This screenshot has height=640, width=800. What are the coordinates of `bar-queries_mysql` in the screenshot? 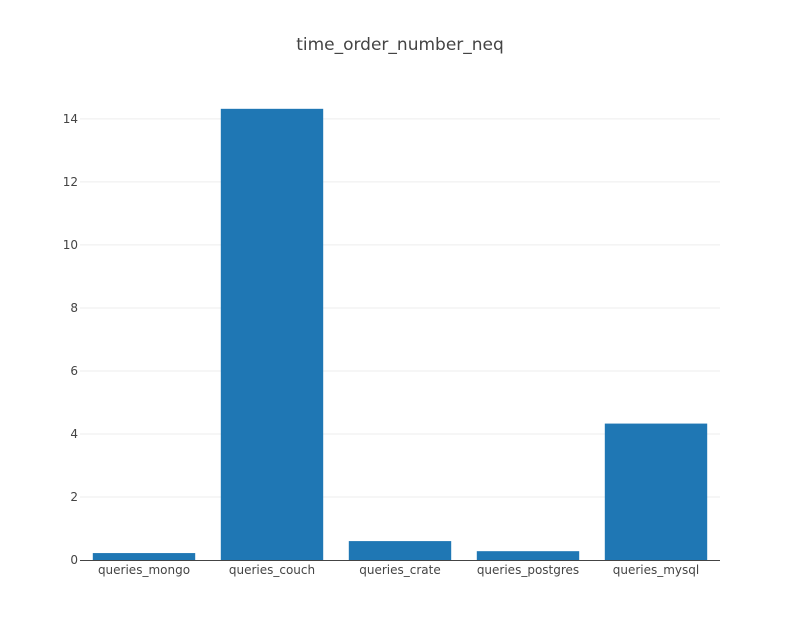 It's located at (656, 491).